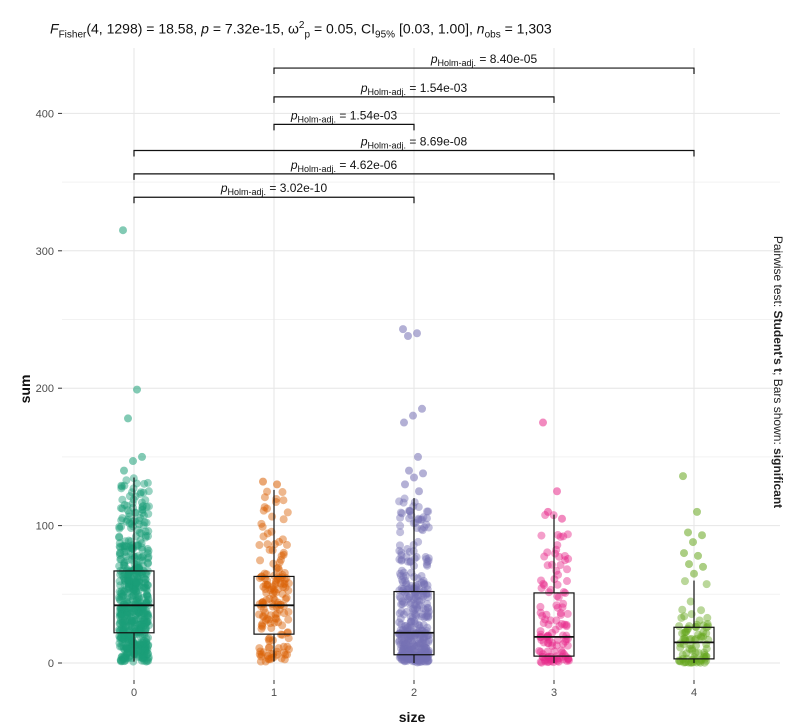  I want to click on y-axis-label: sum, so click(25, 389).